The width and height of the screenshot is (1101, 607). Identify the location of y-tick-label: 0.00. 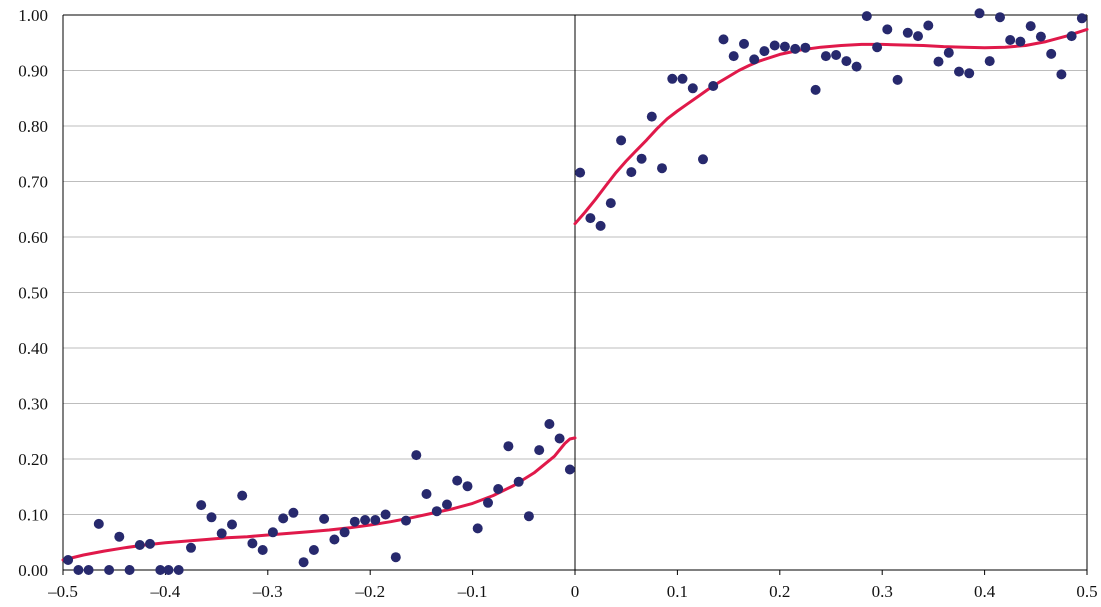
(33, 570).